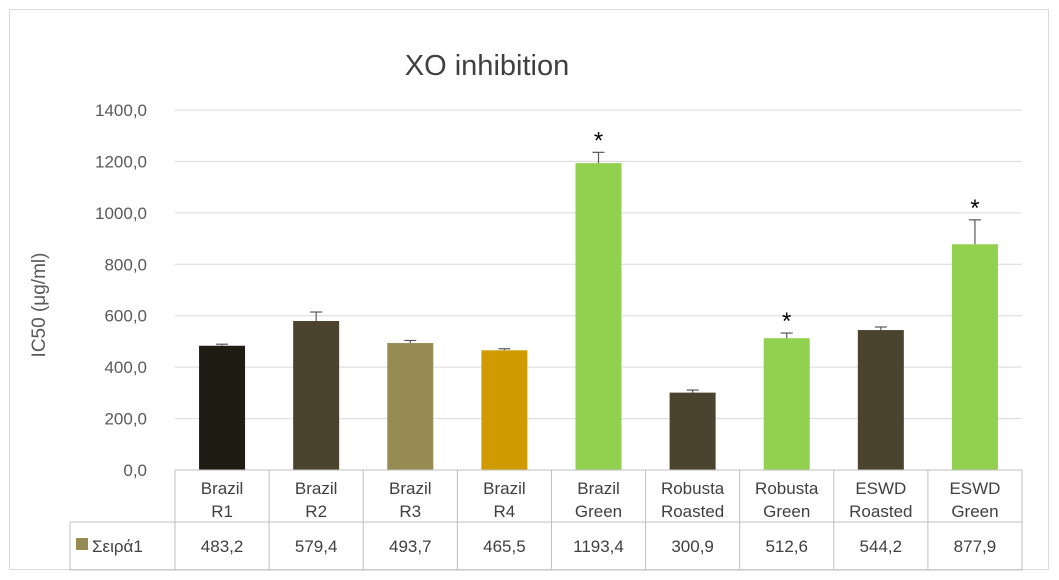 The height and width of the screenshot is (580, 1059). I want to click on value-label: 465,5, so click(504, 546).